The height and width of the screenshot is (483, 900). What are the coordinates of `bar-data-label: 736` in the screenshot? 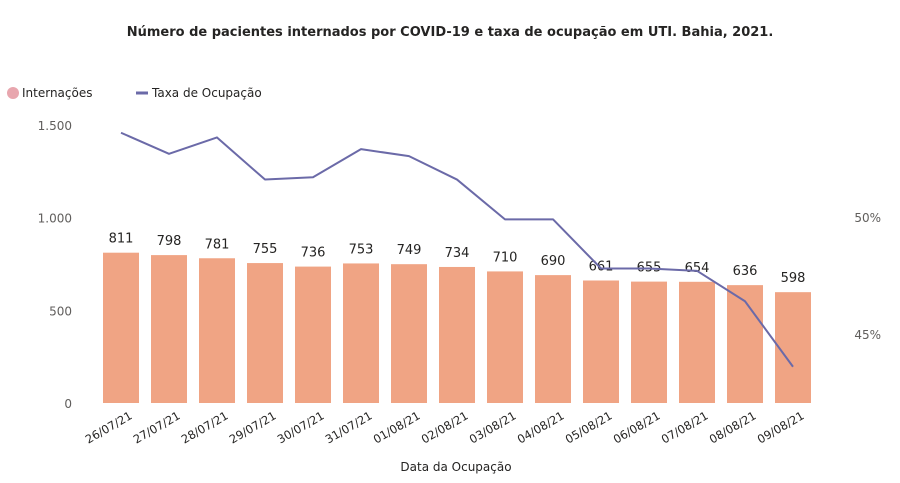 It's located at (313, 253).